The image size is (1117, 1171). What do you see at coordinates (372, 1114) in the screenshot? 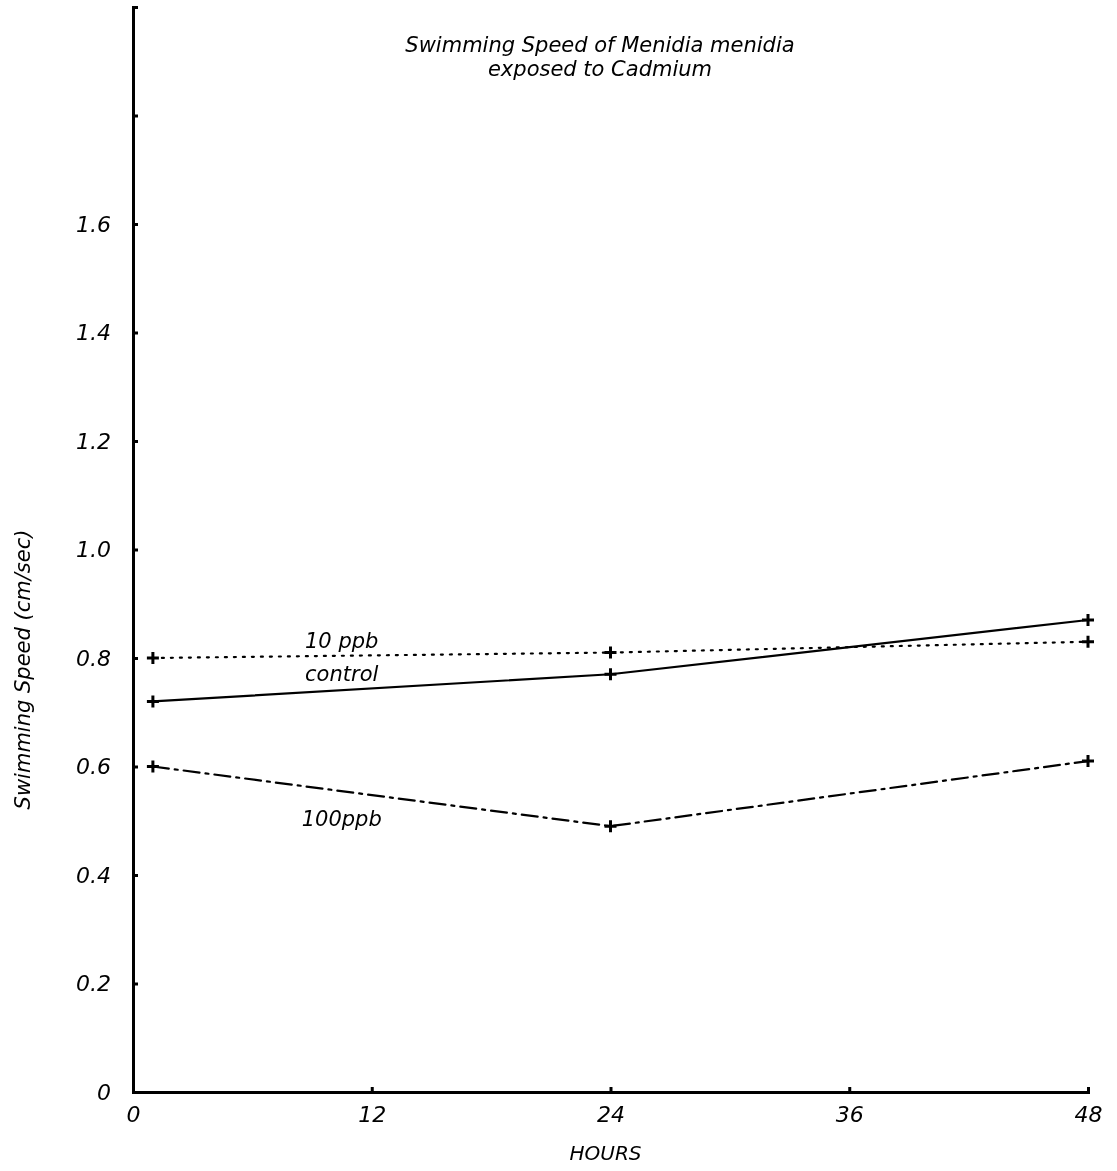
I see `x-tick-label: 12` at bounding box center [372, 1114].